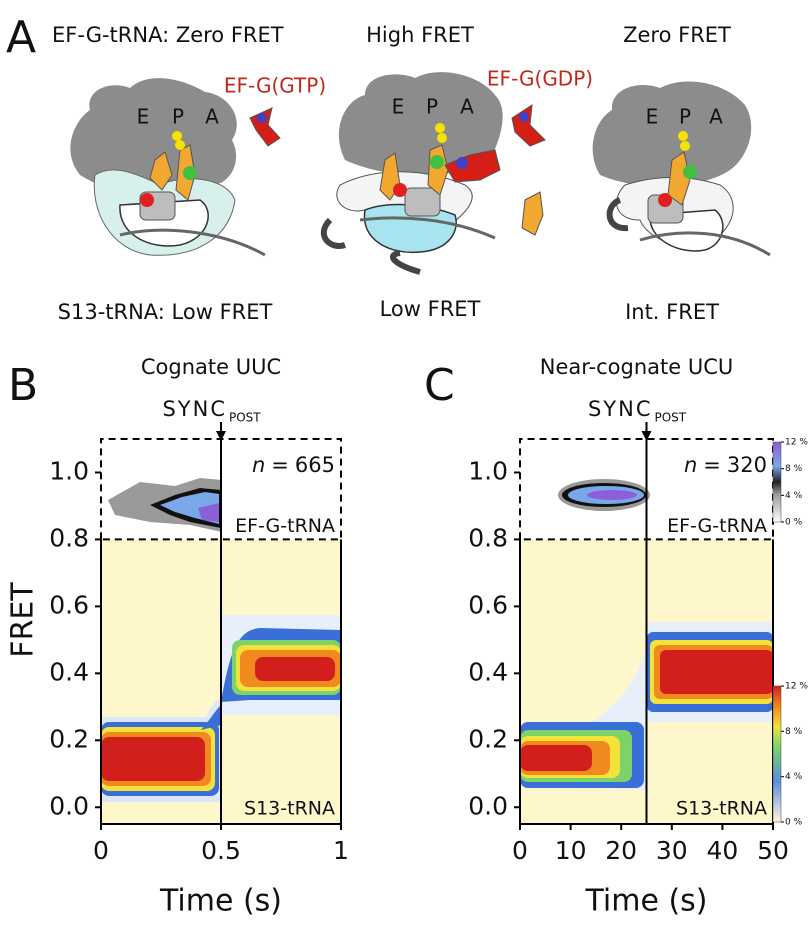  What do you see at coordinates (165, 312) in the screenshot?
I see `state-caption: S13-tRNA: Low FRET` at bounding box center [165, 312].